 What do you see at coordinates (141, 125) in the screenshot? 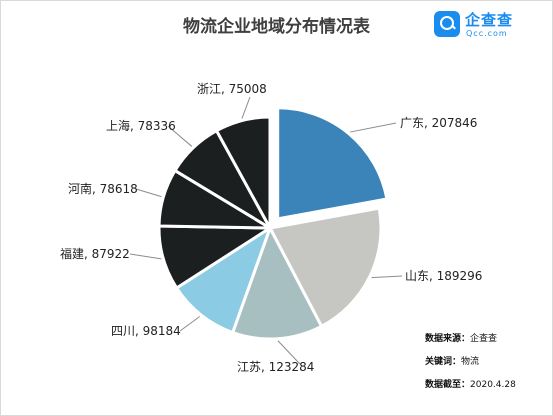
I see `slice-label-6: 上海, 78336` at bounding box center [141, 125].